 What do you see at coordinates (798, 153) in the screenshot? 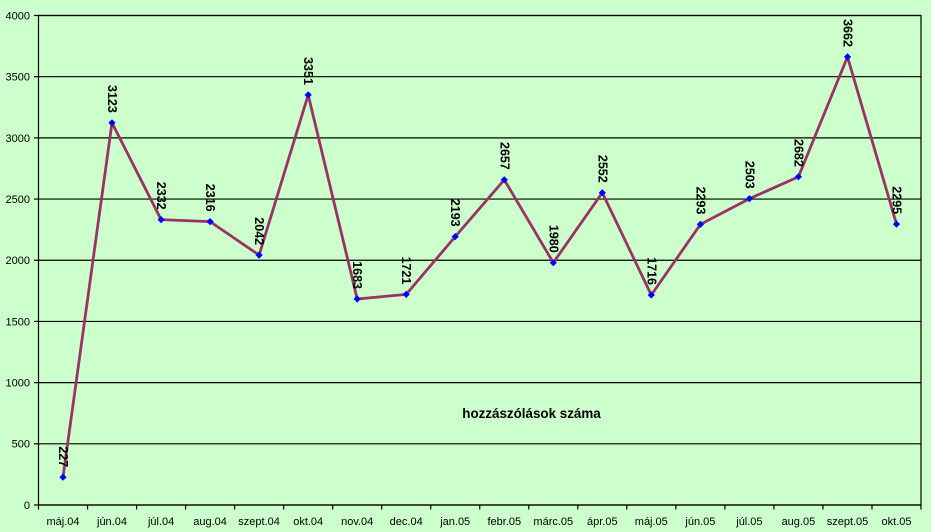
I see `svg-text: 2682` at bounding box center [798, 153].